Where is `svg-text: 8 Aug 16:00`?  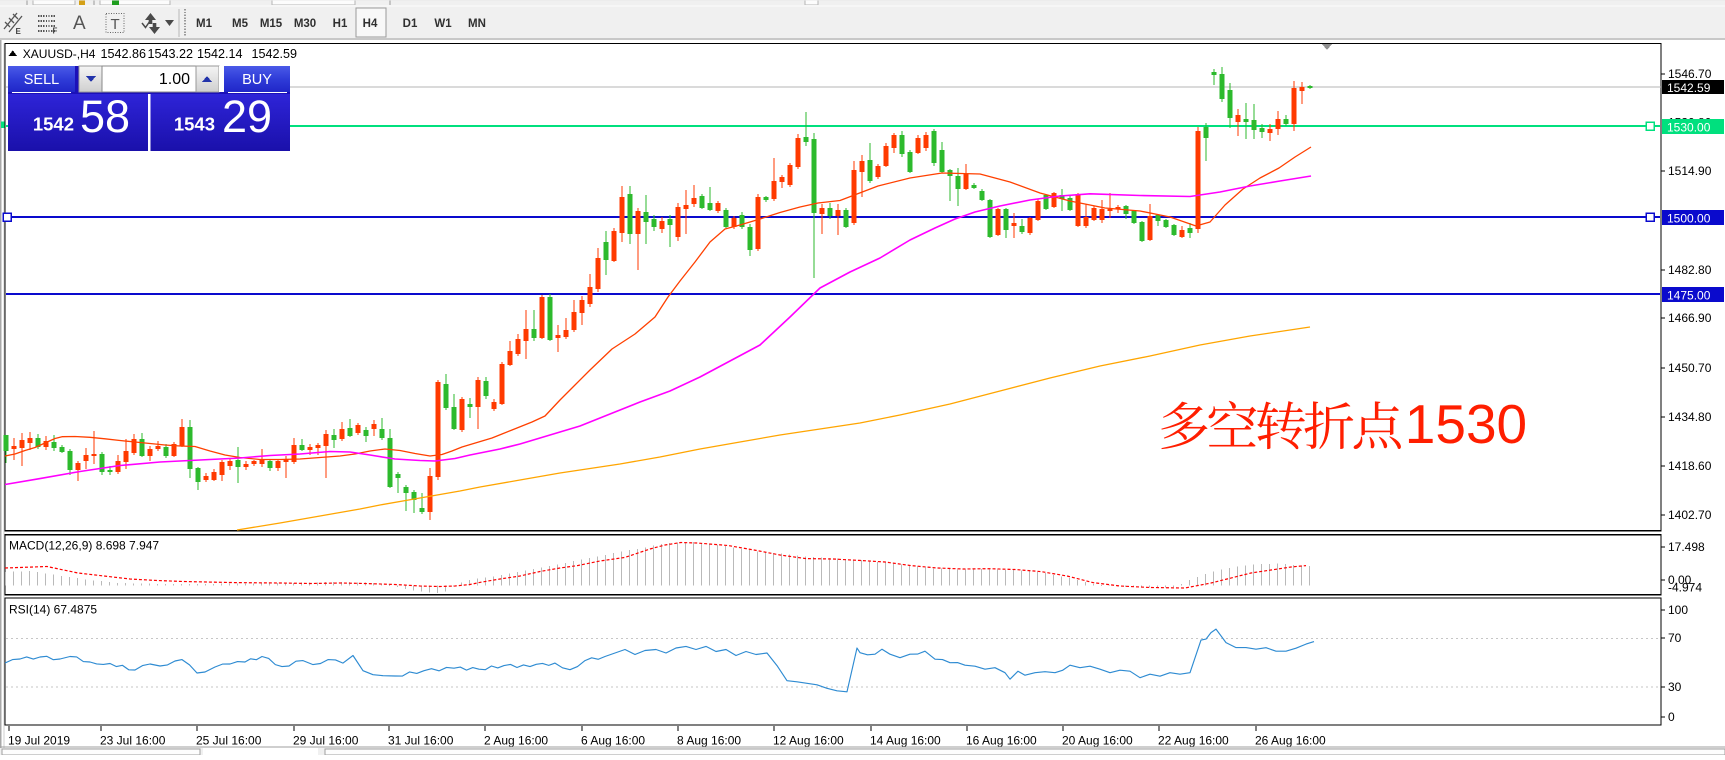
svg-text: 8 Aug 16:00 is located at coordinates (709, 741).